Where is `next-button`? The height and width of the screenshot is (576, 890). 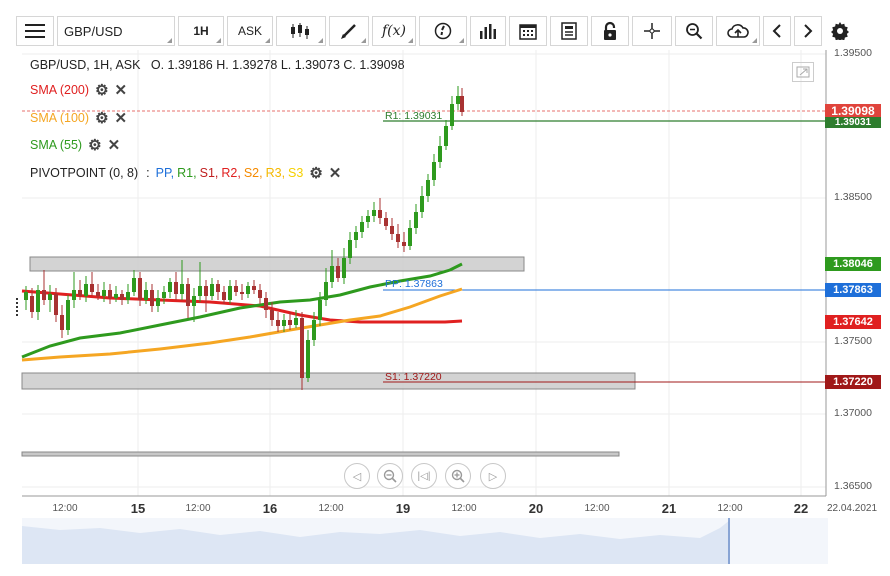
next-button is located at coordinates (808, 31).